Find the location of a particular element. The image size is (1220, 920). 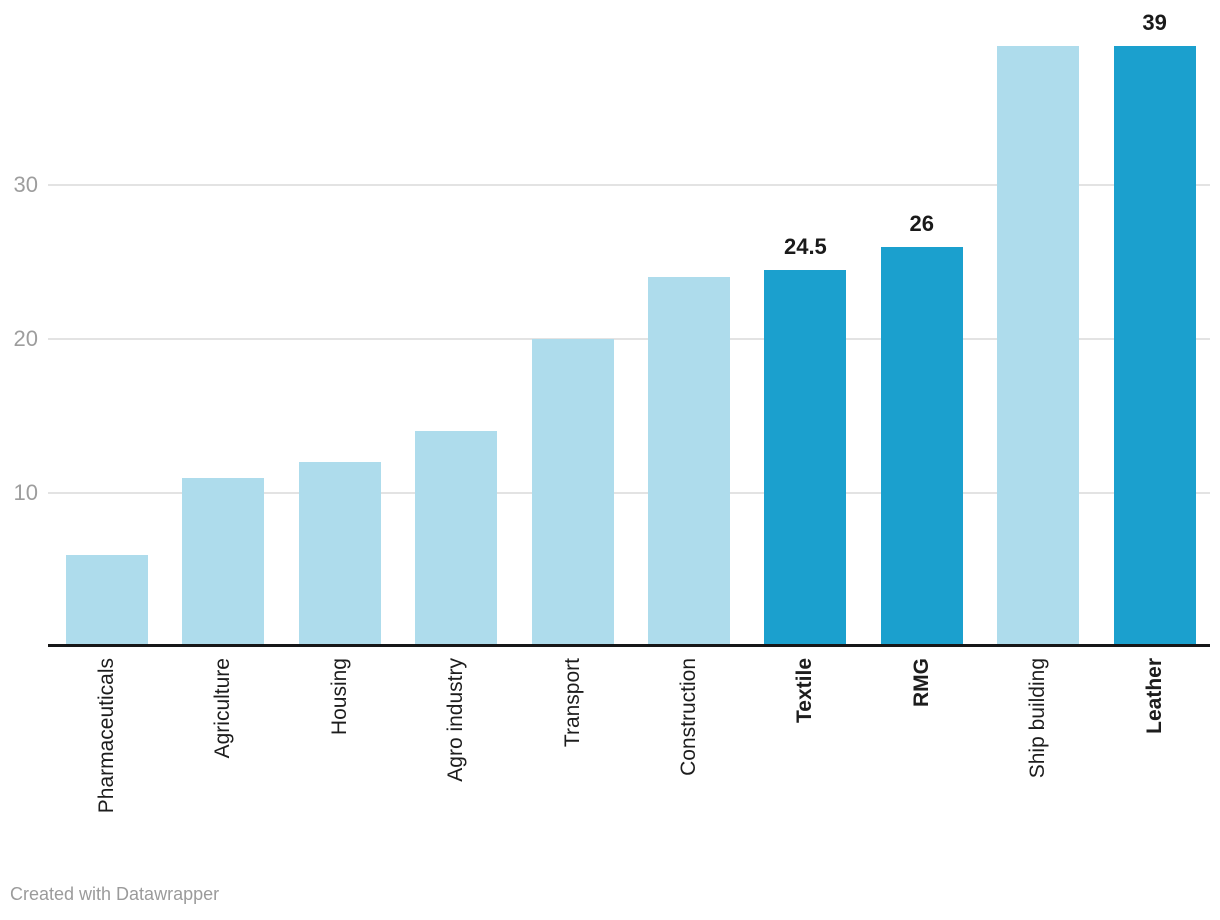

x-axis-category-text: Leather is located at coordinates (1154, 696).